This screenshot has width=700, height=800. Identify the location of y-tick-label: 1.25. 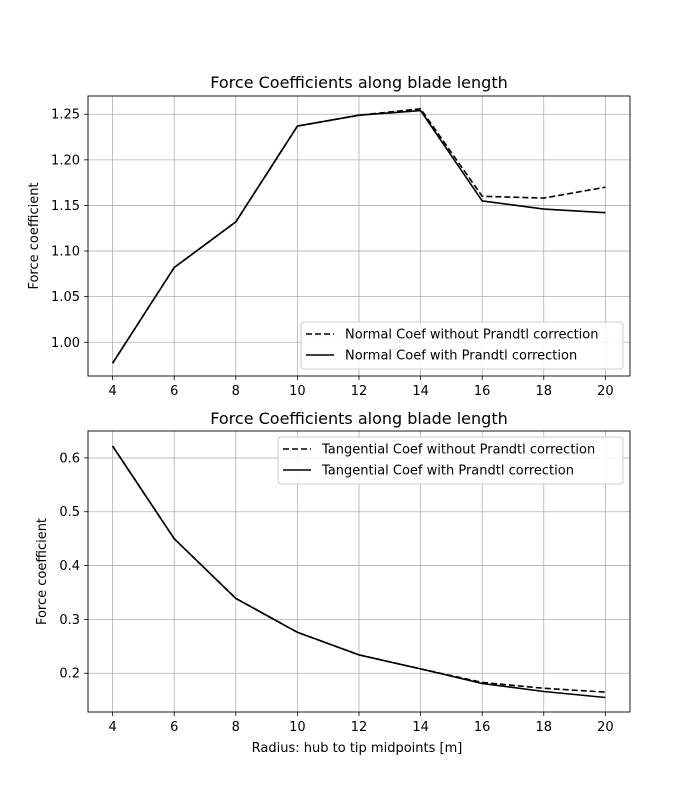
(65, 115).